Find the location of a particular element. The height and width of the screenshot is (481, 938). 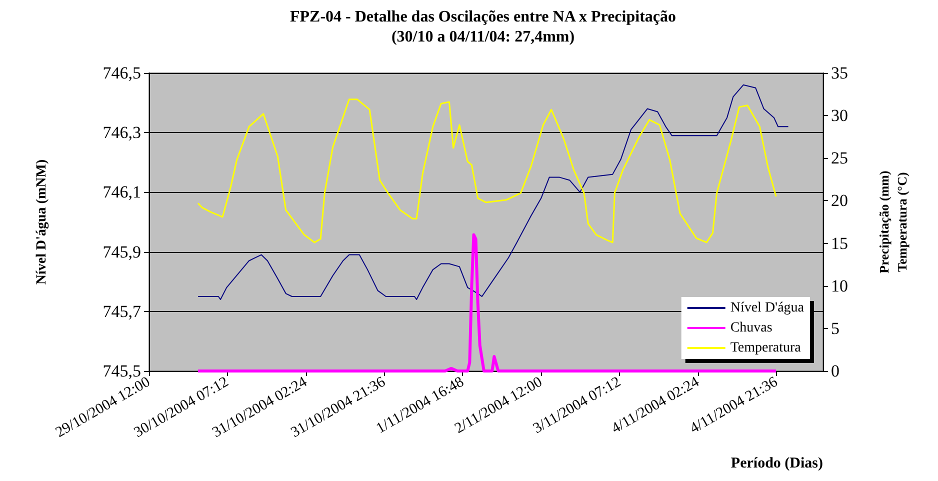

y2-tick-label: 25 is located at coordinates (839, 158).